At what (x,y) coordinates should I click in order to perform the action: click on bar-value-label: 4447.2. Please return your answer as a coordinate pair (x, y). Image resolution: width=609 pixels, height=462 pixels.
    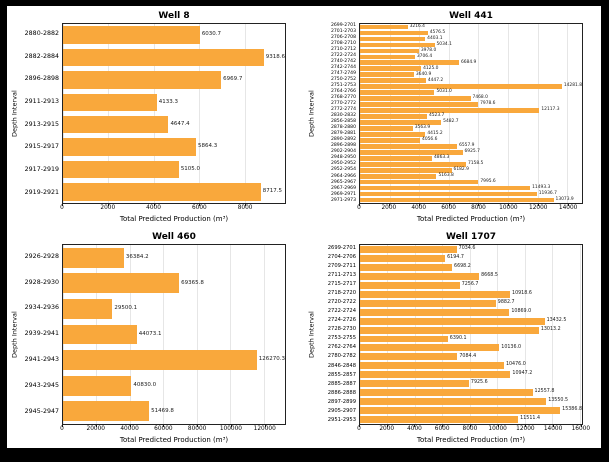
    Looking at the image, I should click on (435, 80).